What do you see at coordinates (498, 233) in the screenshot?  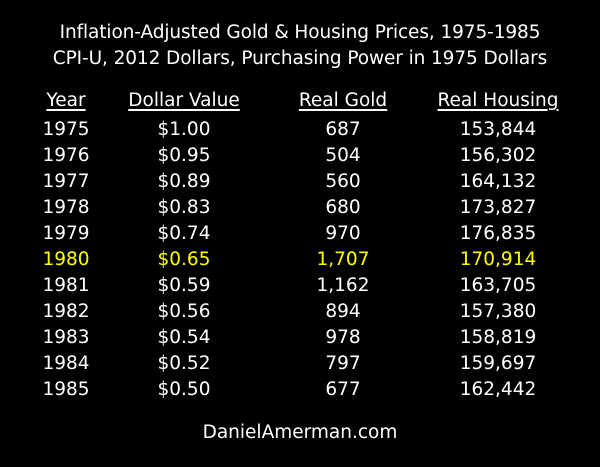 I see `cell-real-housing: 176,835` at bounding box center [498, 233].